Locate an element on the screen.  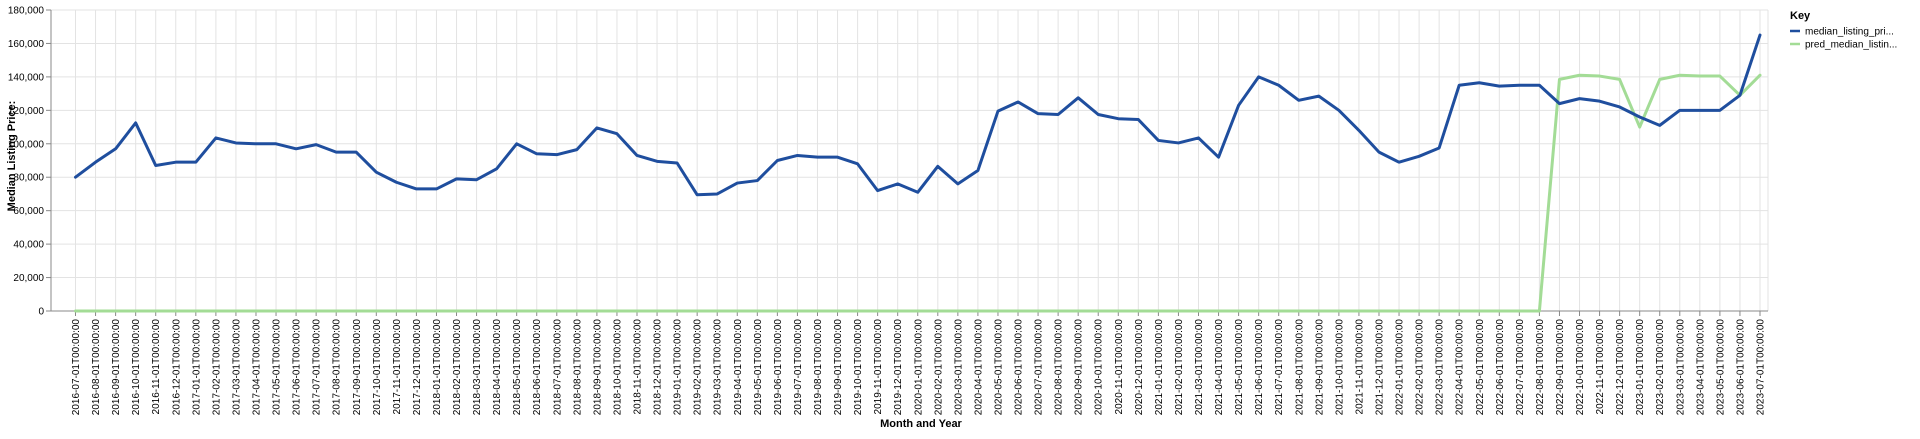
x-tick-label: 2019-05-01T00:00:00 is located at coordinates (758, 367).